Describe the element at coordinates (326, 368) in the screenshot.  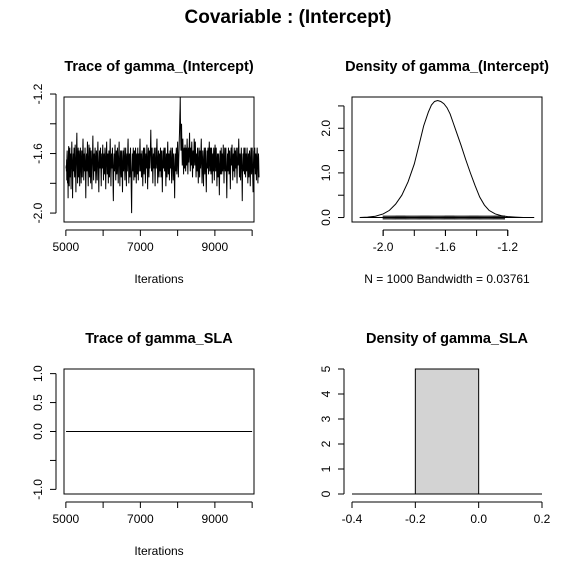
I see `y-tick-label: 5` at that location.